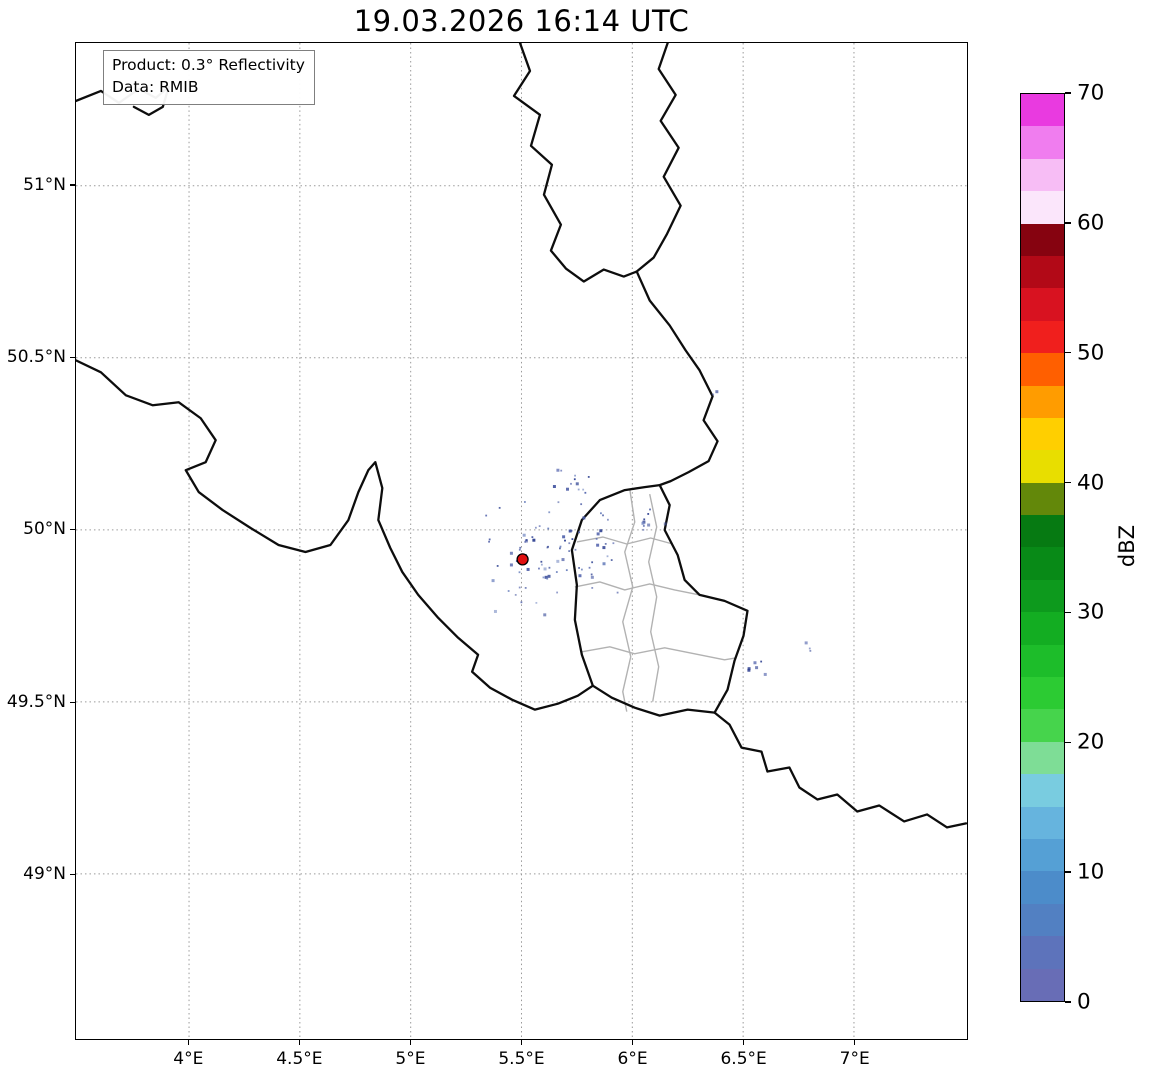 The width and height of the screenshot is (1157, 1081). I want to click on border-path-limburg-east, so click(658, 158).